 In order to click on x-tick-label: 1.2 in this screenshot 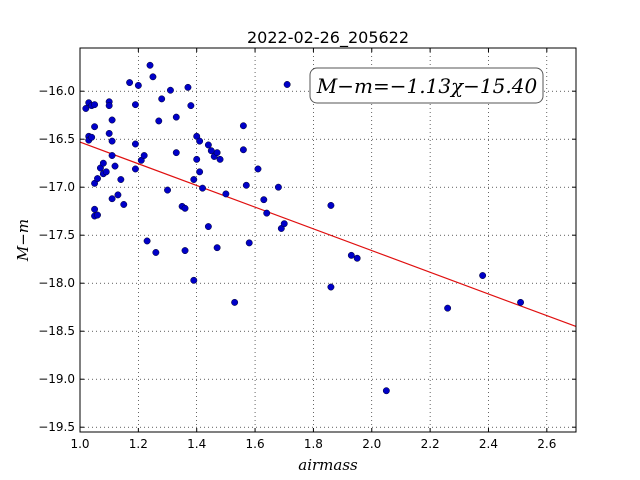, I will do `click(138, 444)`.